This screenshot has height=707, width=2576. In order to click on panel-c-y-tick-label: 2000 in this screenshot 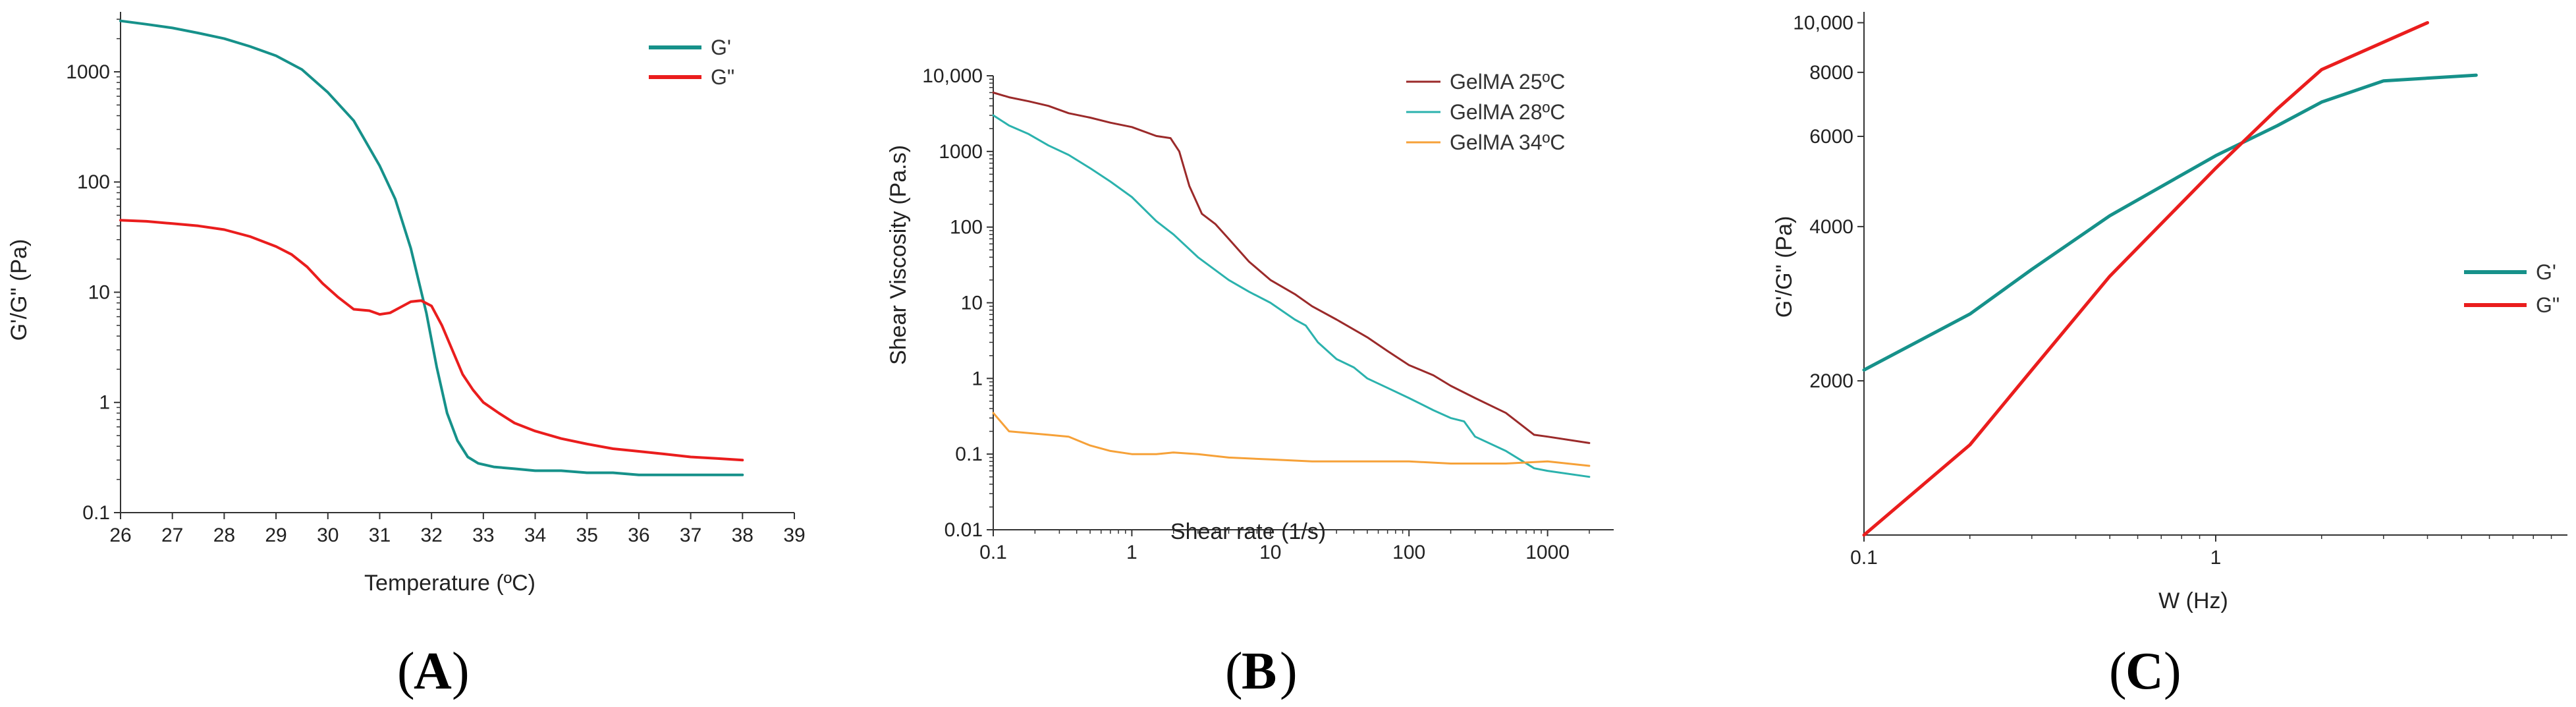, I will do `click(1831, 381)`.